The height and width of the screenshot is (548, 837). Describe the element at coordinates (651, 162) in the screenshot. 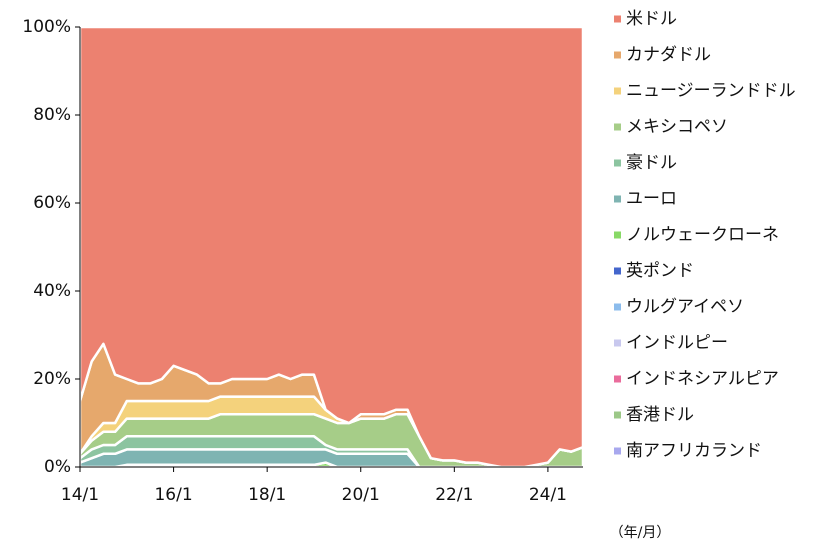

I see `legend-label: 豪ドル` at that location.